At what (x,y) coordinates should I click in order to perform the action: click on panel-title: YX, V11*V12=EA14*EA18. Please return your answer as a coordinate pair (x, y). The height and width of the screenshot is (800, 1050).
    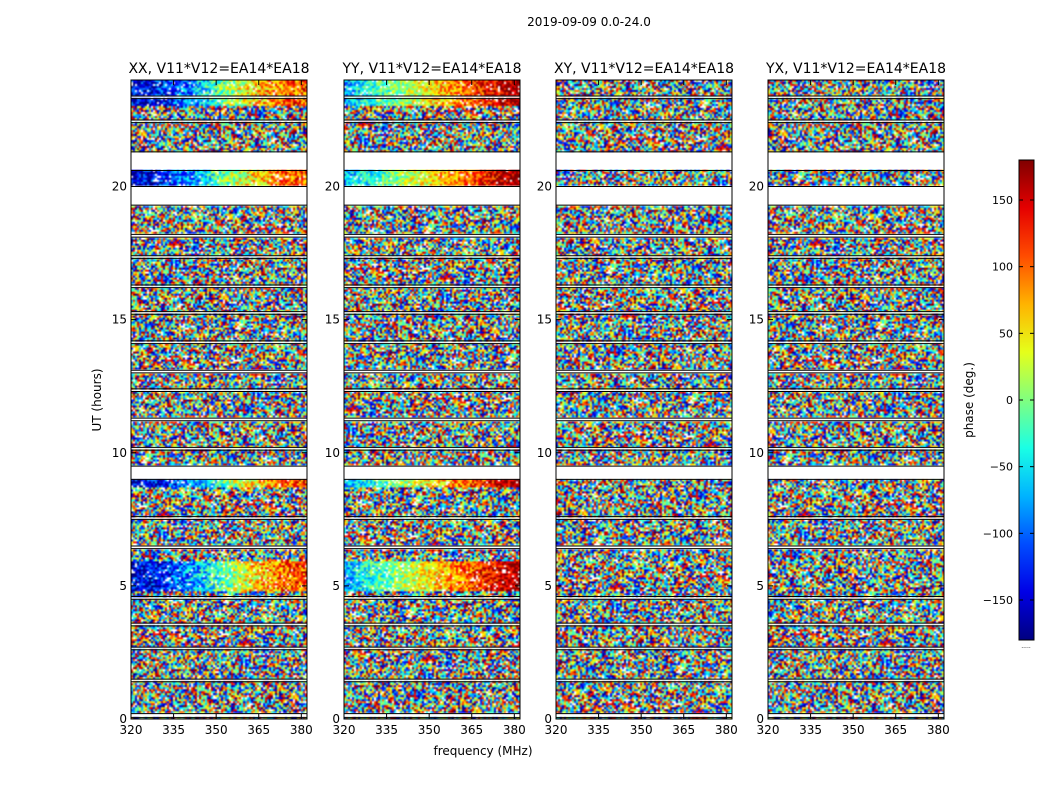
    Looking at the image, I should click on (855, 69).